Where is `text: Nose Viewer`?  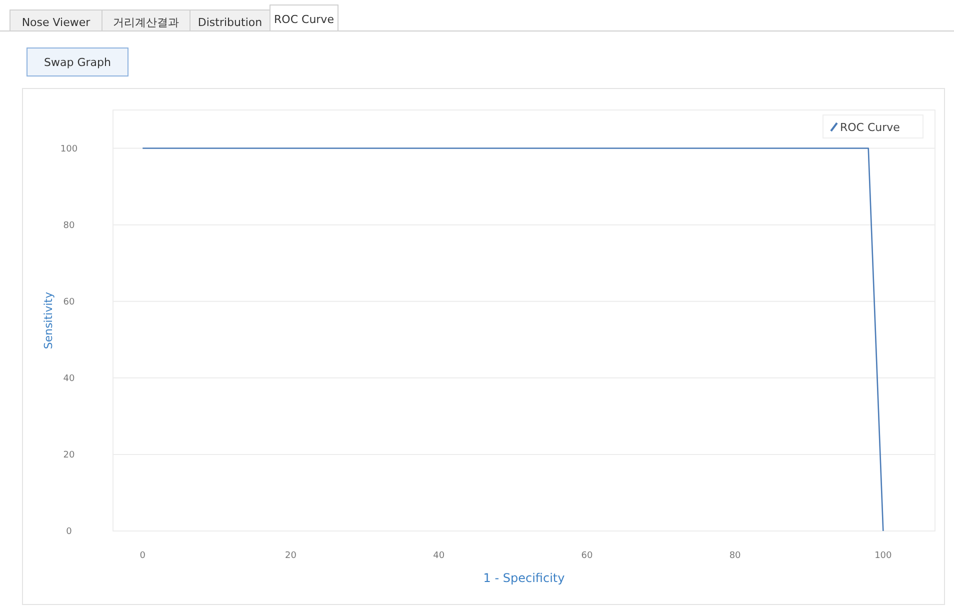
text: Nose Viewer is located at coordinates (56, 22).